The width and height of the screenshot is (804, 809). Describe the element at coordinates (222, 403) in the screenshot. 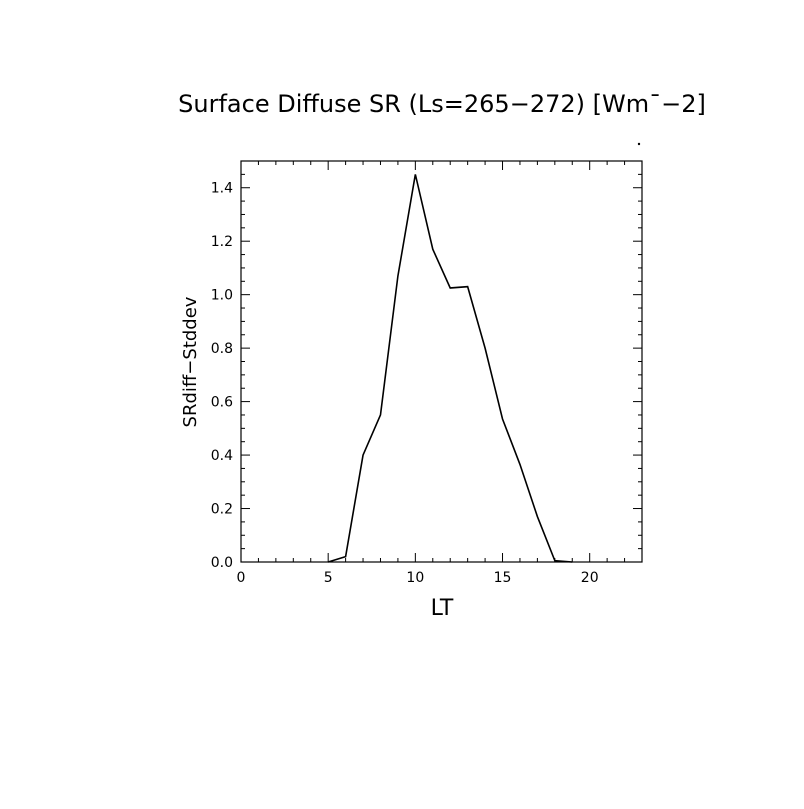

I see `y-tick-label: 0.6` at that location.